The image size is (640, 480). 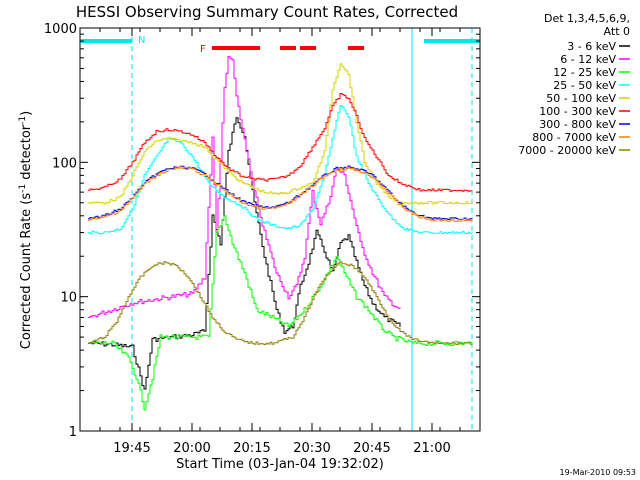 I want to click on legend-label: 7000 - 20000 keV, so click(x=567, y=150).